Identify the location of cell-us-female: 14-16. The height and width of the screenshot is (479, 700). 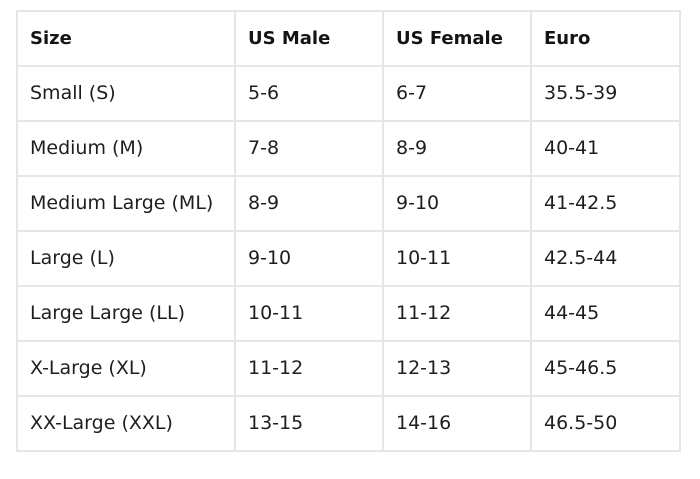
(457, 423).